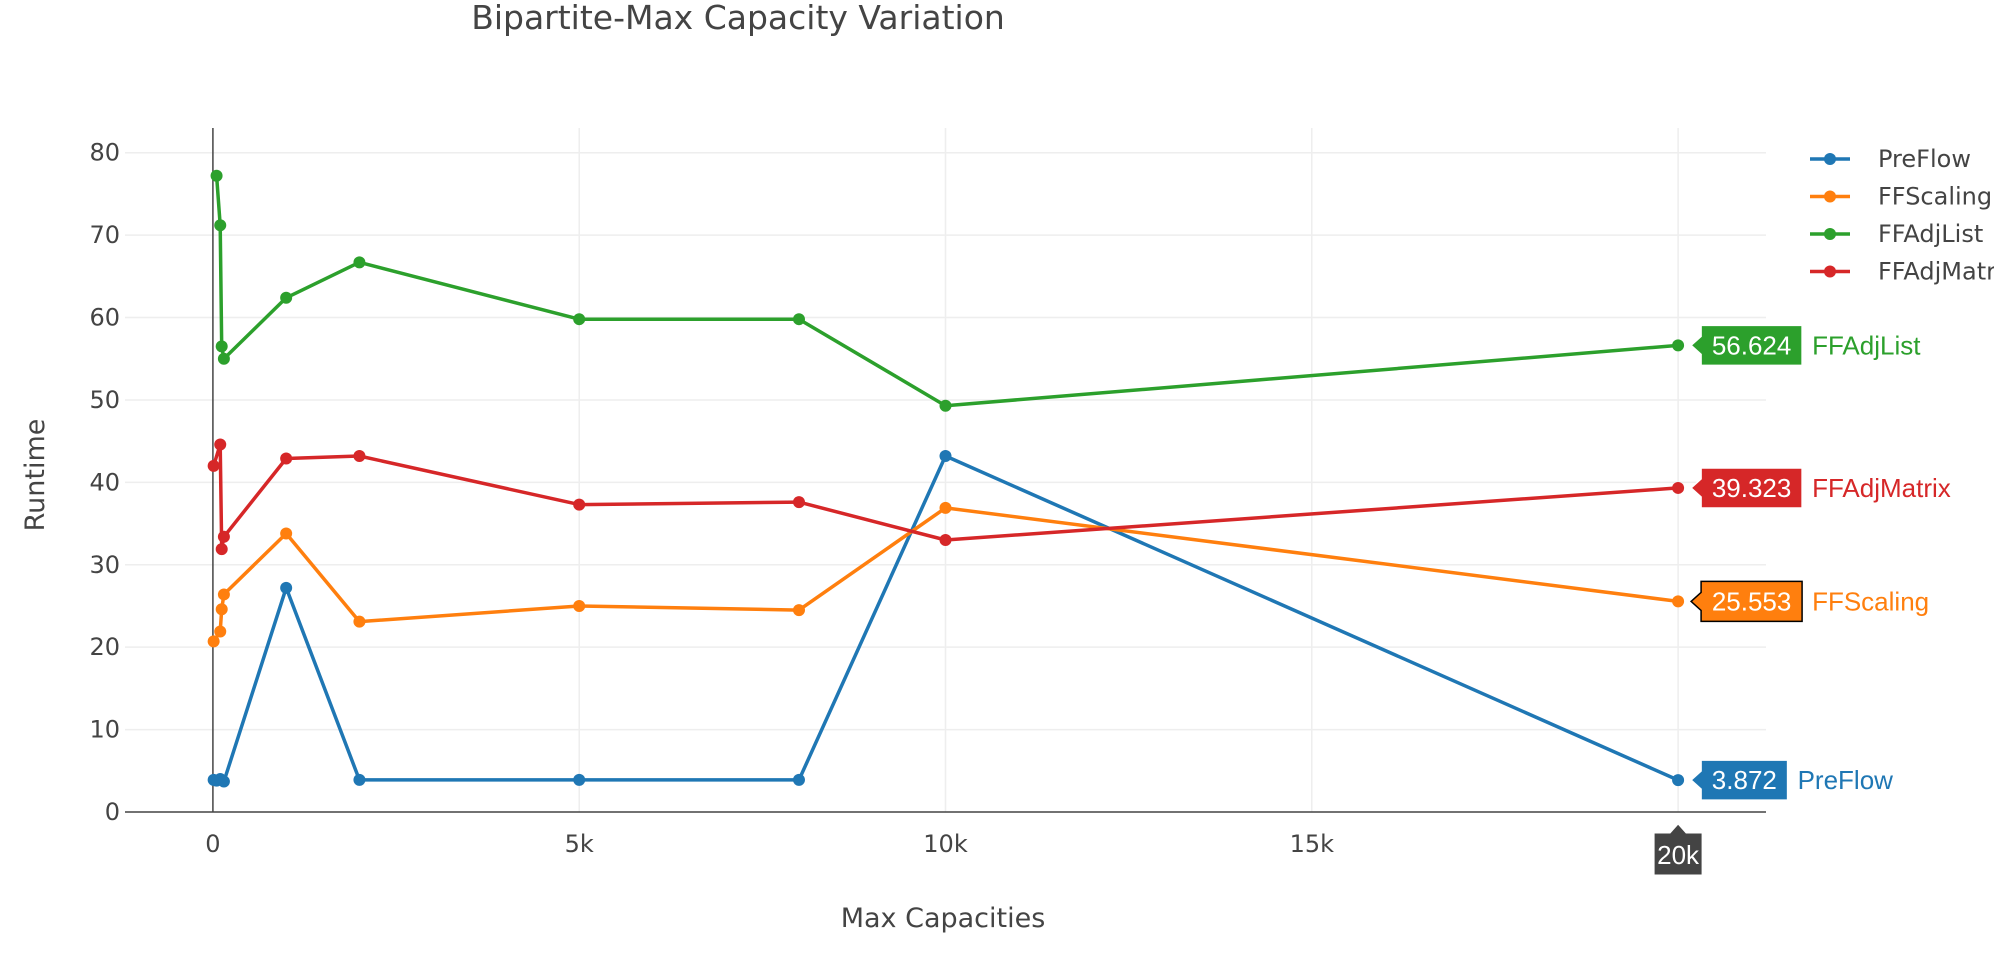 The width and height of the screenshot is (1994, 958). Describe the element at coordinates (1312, 844) in the screenshot. I see `x-tick-label: 15k` at that location.